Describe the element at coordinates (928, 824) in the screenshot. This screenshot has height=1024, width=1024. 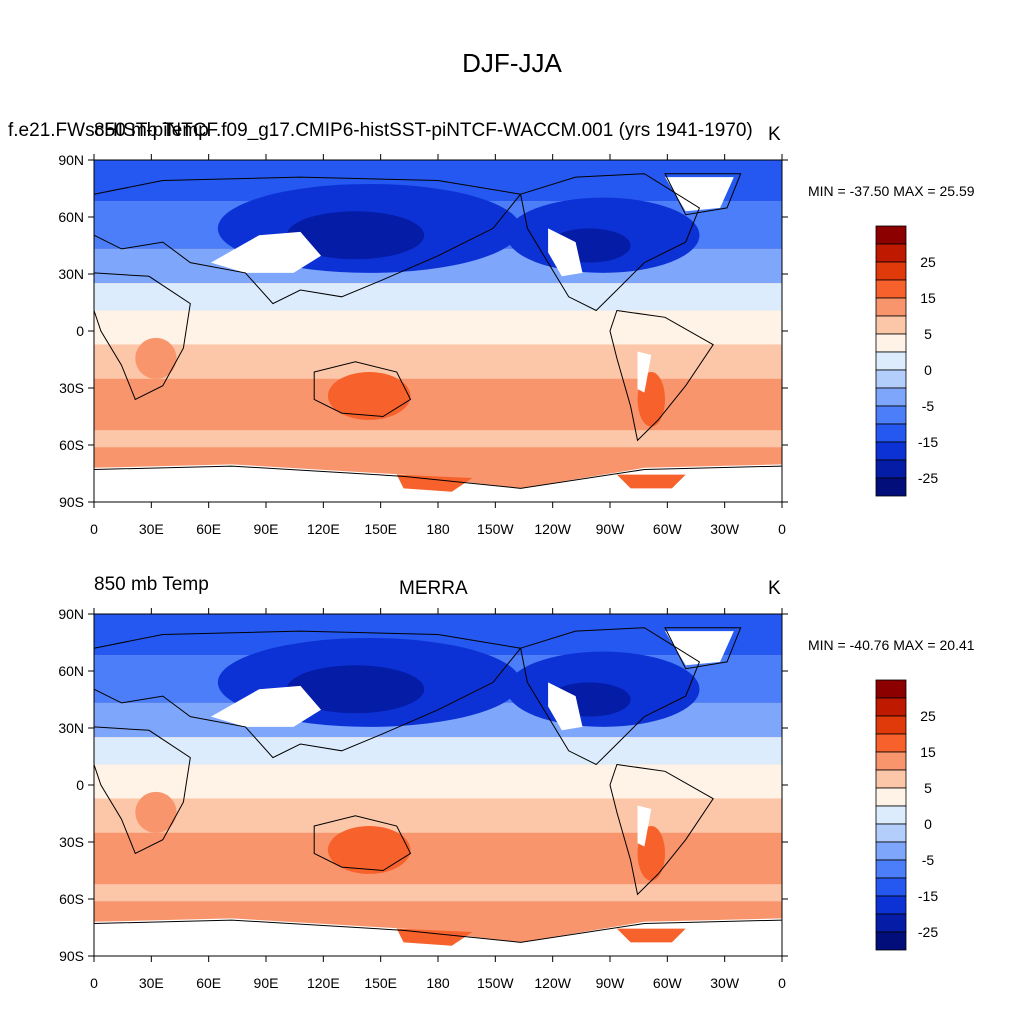
I see `colorbar-label: 0` at that location.